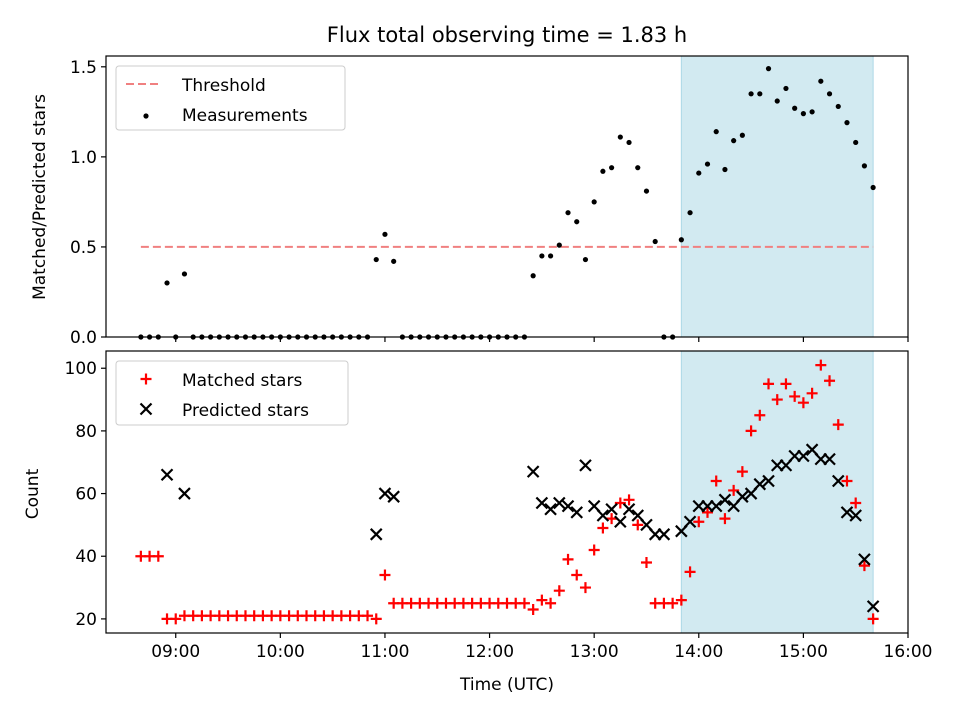  Describe the element at coordinates (146, 409) in the screenshot. I see `legend-x-swatch` at that location.